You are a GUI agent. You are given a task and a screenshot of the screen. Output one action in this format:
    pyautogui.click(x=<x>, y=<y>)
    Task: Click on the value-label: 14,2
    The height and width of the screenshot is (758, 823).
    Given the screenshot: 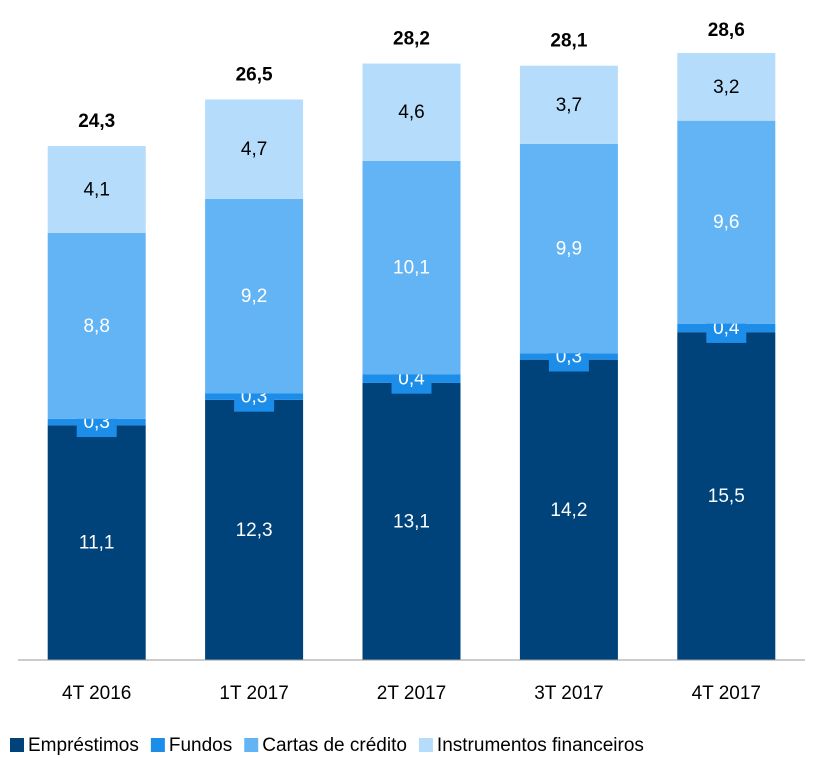 What is the action you would take?
    pyautogui.click(x=568, y=510)
    